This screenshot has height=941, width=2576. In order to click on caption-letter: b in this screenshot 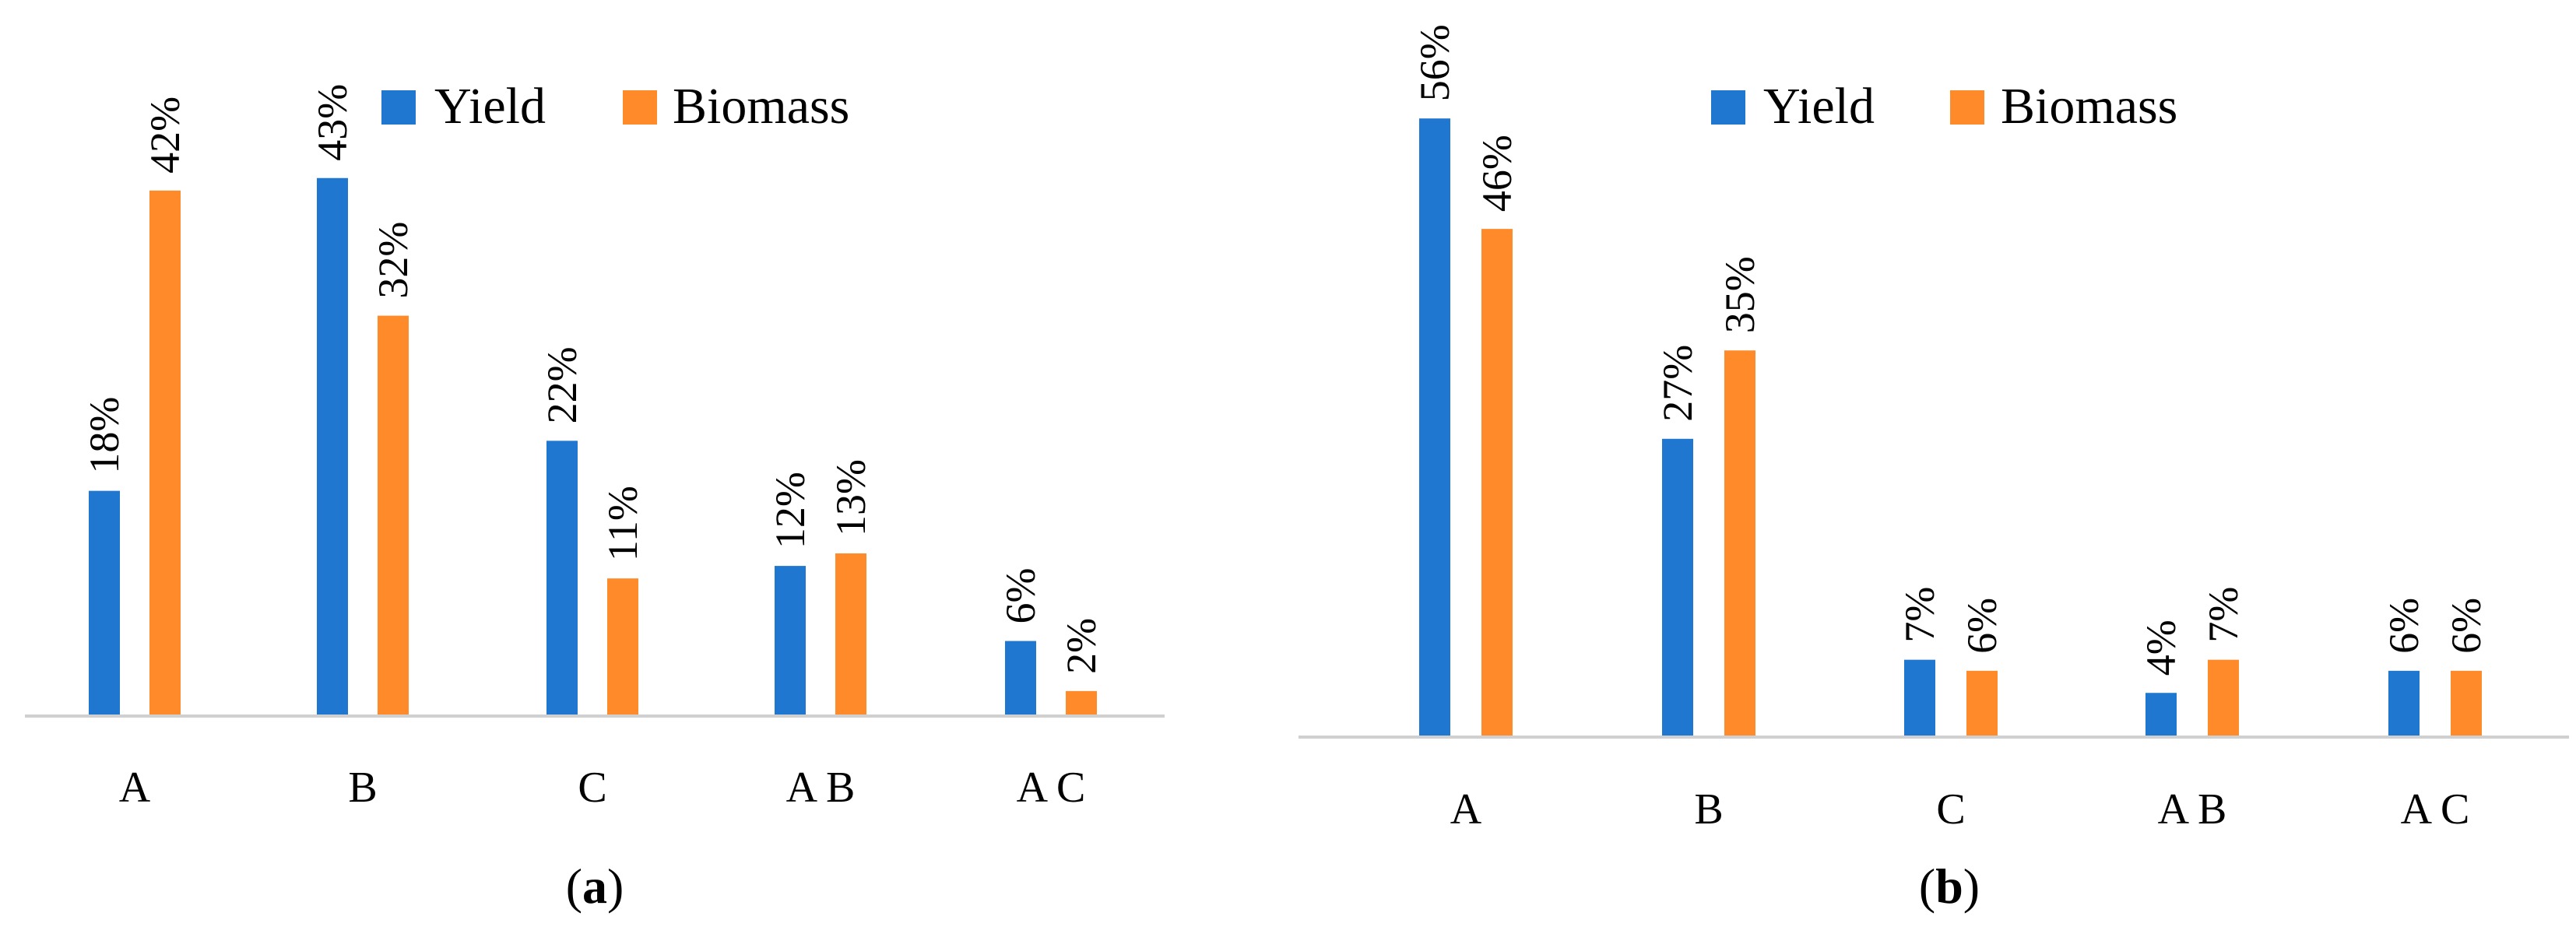, I will do `click(1949, 886)`.